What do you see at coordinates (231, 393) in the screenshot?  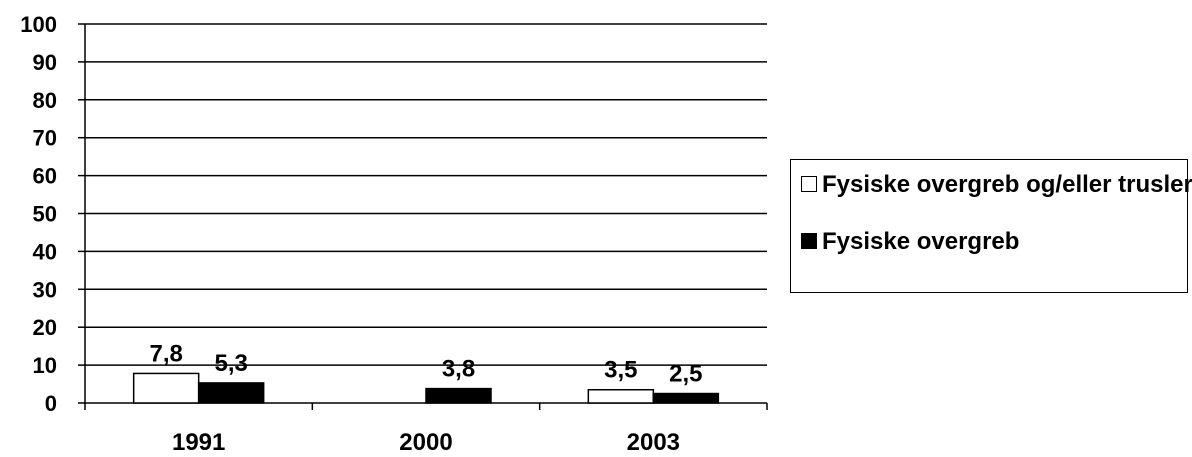 I see `bar-physical-1991` at bounding box center [231, 393].